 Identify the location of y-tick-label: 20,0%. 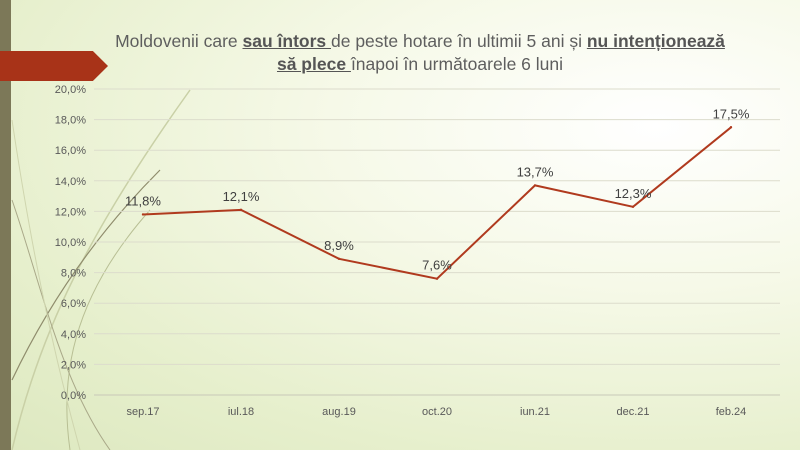
(70, 90).